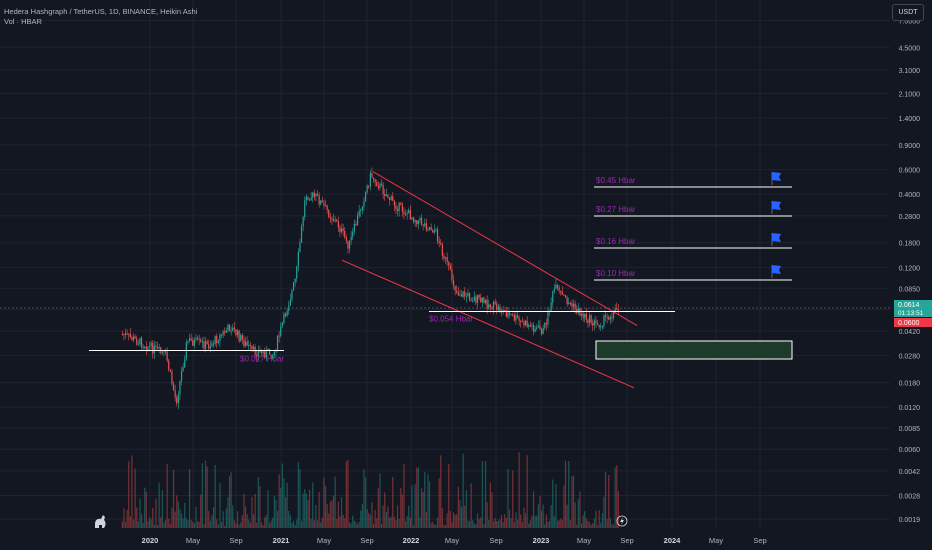  What do you see at coordinates (908, 12) in the screenshot?
I see `currency-button: USDT` at bounding box center [908, 12].